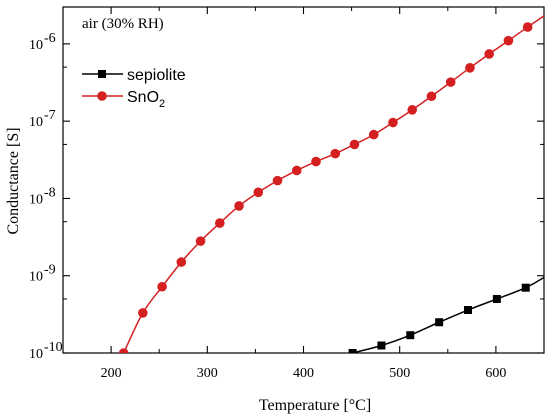 Image resolution: width=550 pixels, height=419 pixels. Describe the element at coordinates (303, 373) in the screenshot. I see `x-tick-label: 400` at that location.